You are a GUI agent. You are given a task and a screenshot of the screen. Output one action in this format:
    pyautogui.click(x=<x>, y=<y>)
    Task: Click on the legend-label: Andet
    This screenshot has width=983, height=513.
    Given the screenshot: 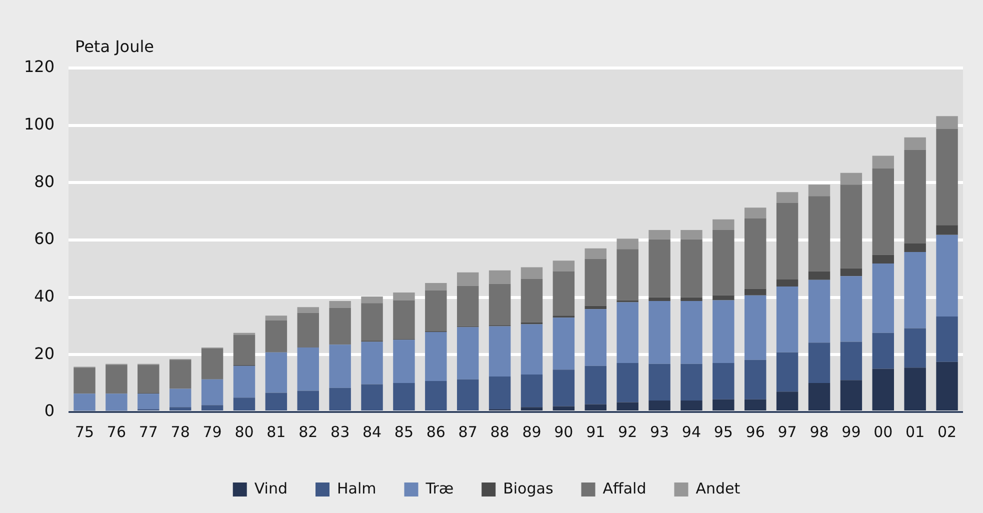 What is the action you would take?
    pyautogui.click(x=718, y=488)
    